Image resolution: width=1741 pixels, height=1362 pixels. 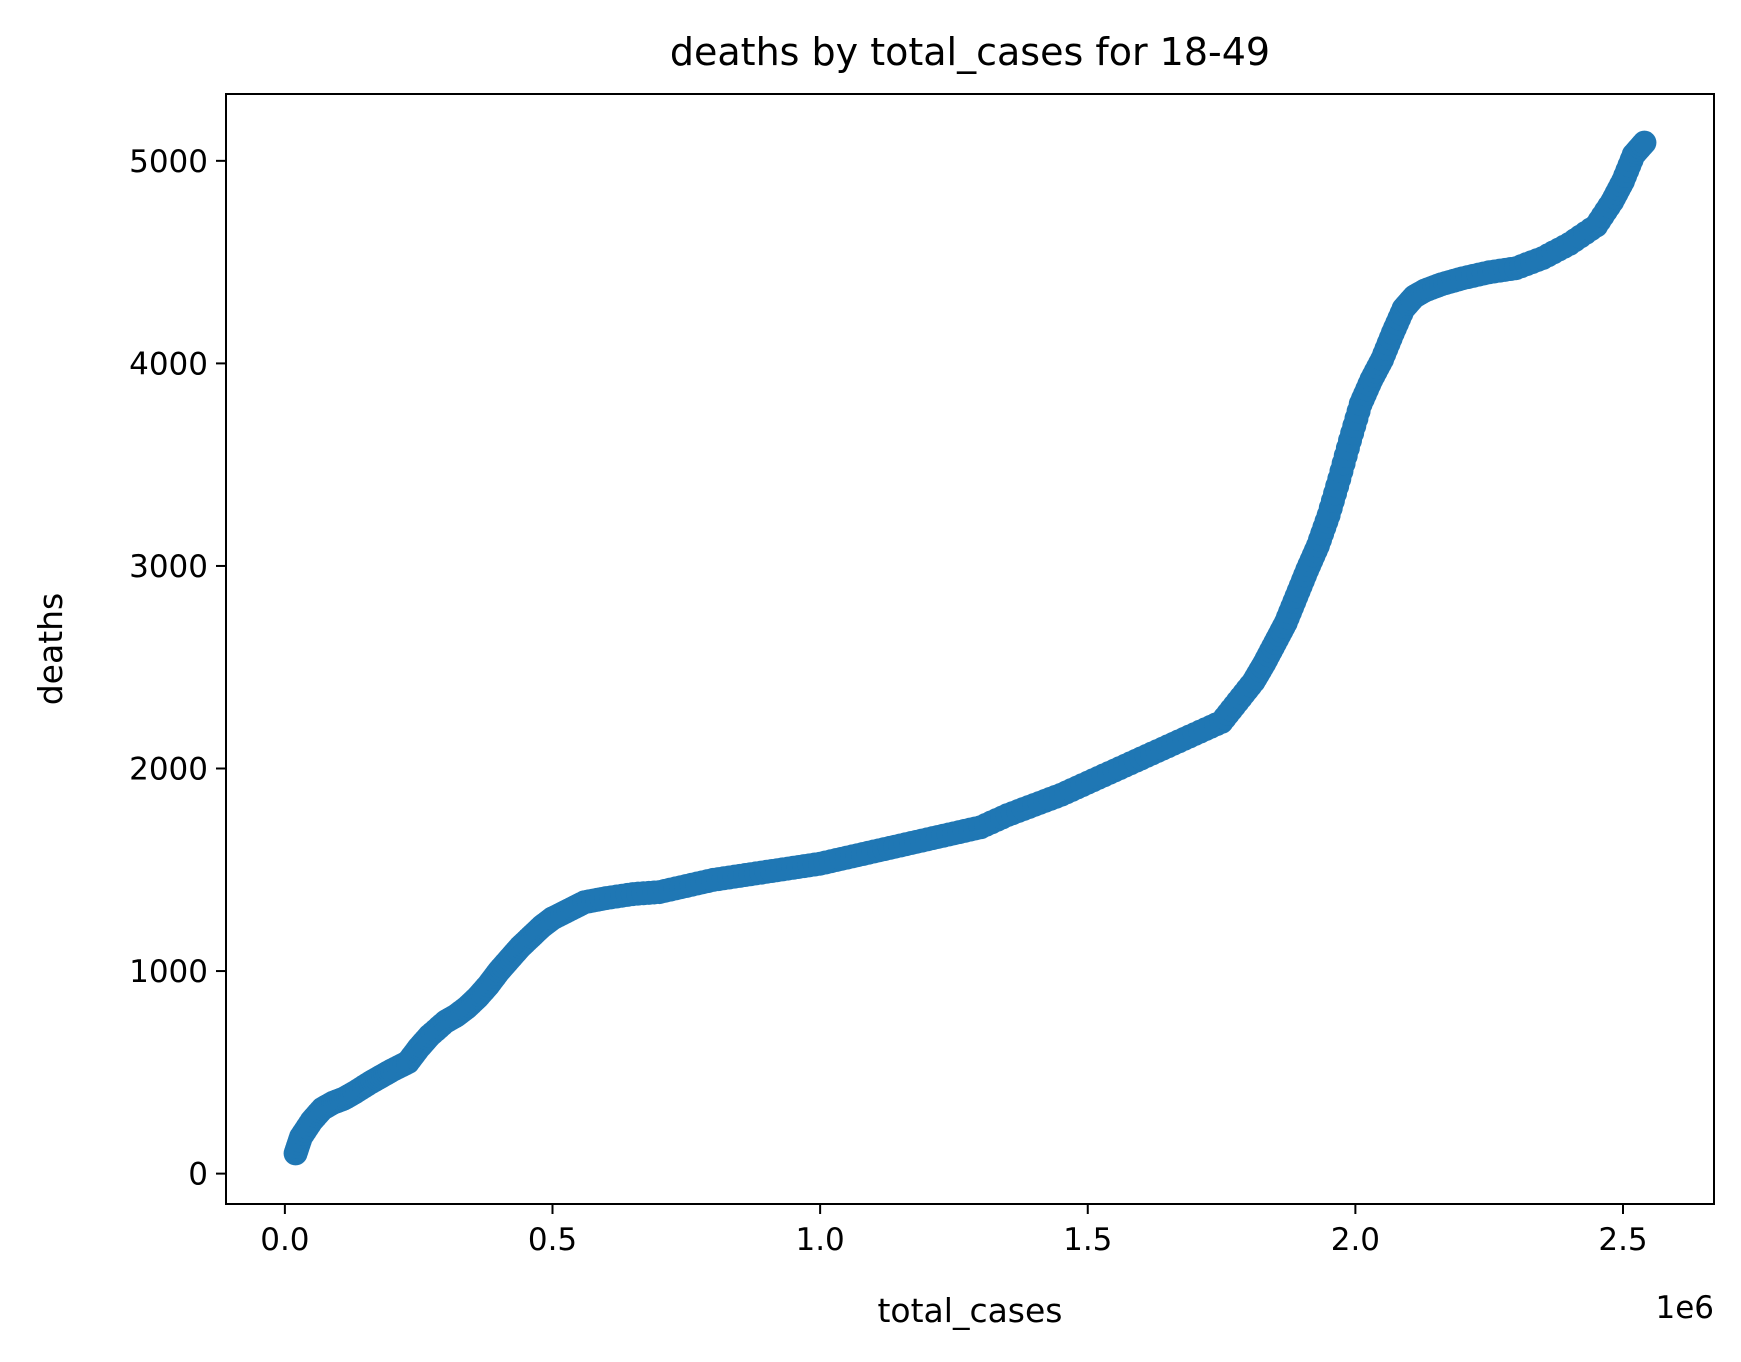 What do you see at coordinates (819, 1240) in the screenshot?
I see `x-tick-label: 1.0` at bounding box center [819, 1240].